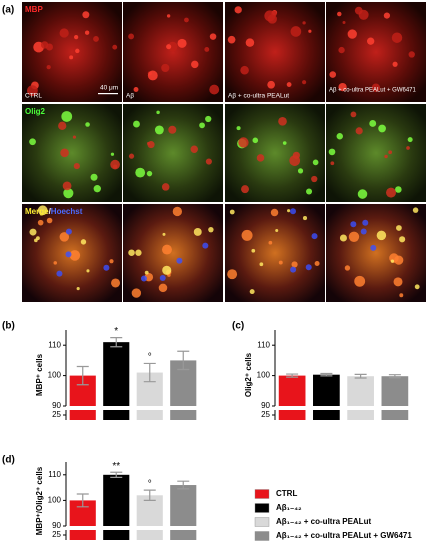  I want to click on y-tick-label: 110, so click(54, 344).